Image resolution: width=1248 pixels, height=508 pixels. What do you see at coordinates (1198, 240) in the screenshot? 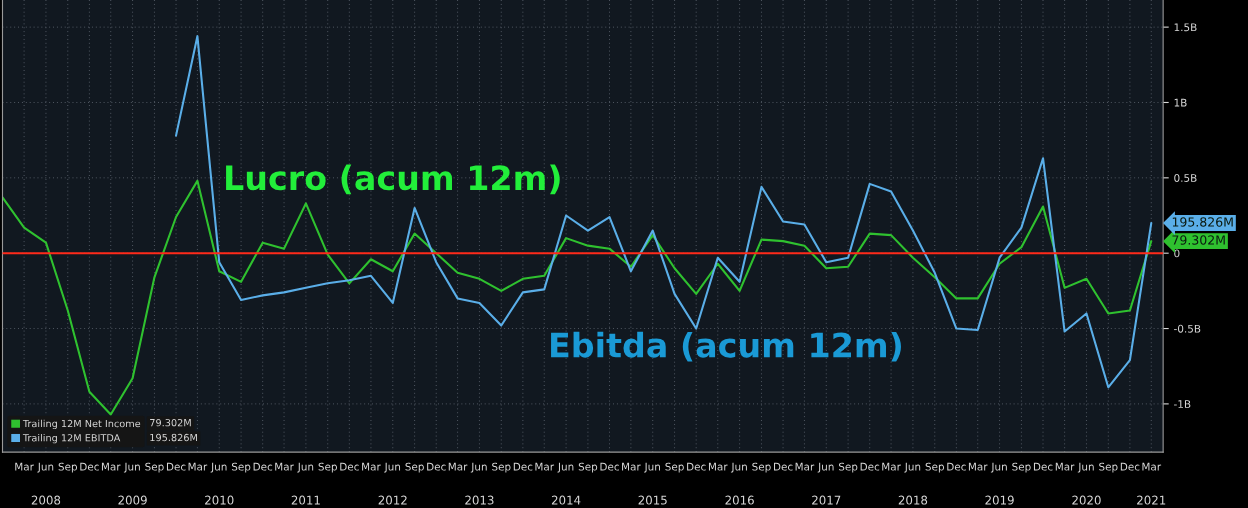
I see `text: 79.302M` at bounding box center [1198, 240].